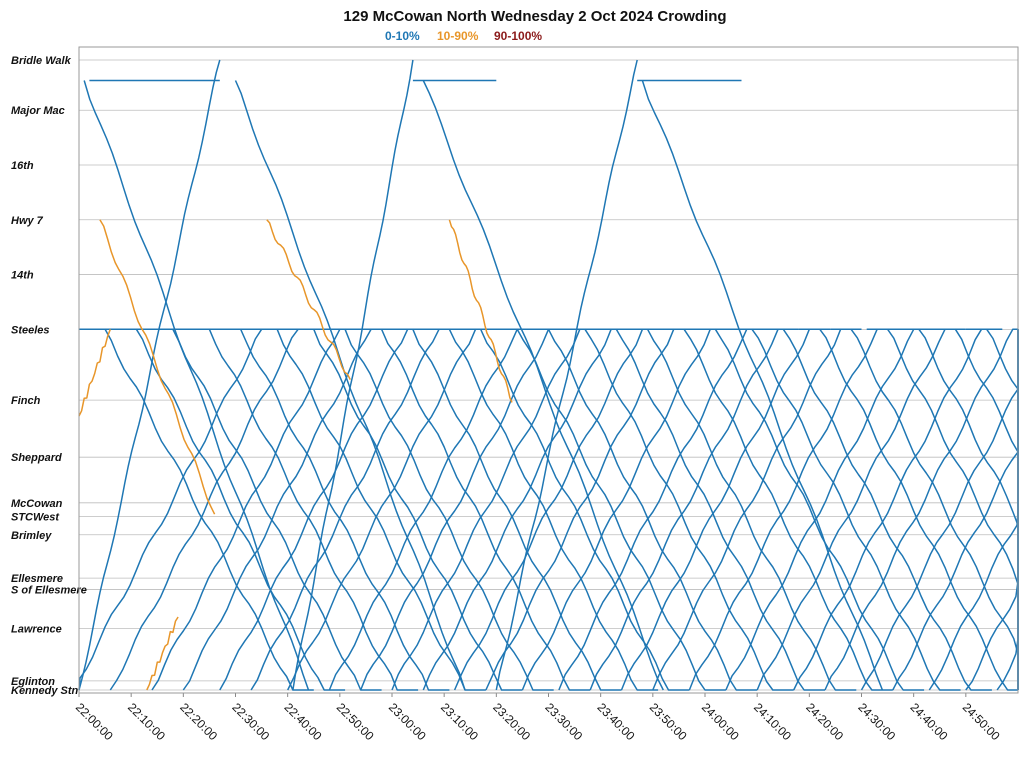  What do you see at coordinates (31, 536) in the screenshot?
I see `stop-label: Brimley` at bounding box center [31, 536].